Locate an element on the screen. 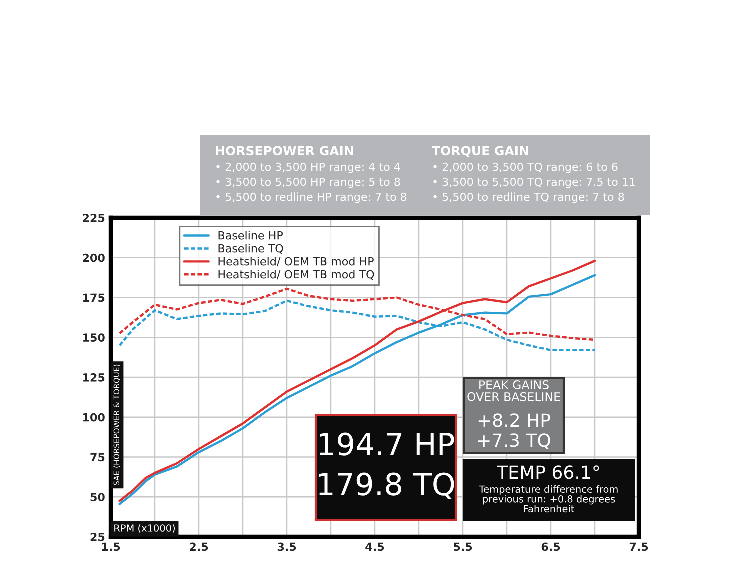 Image resolution: width=750 pixels, height=563 pixels. text: • 3,500 to 5,500 TQ range: 7.5 to 11 is located at coordinates (535, 183).